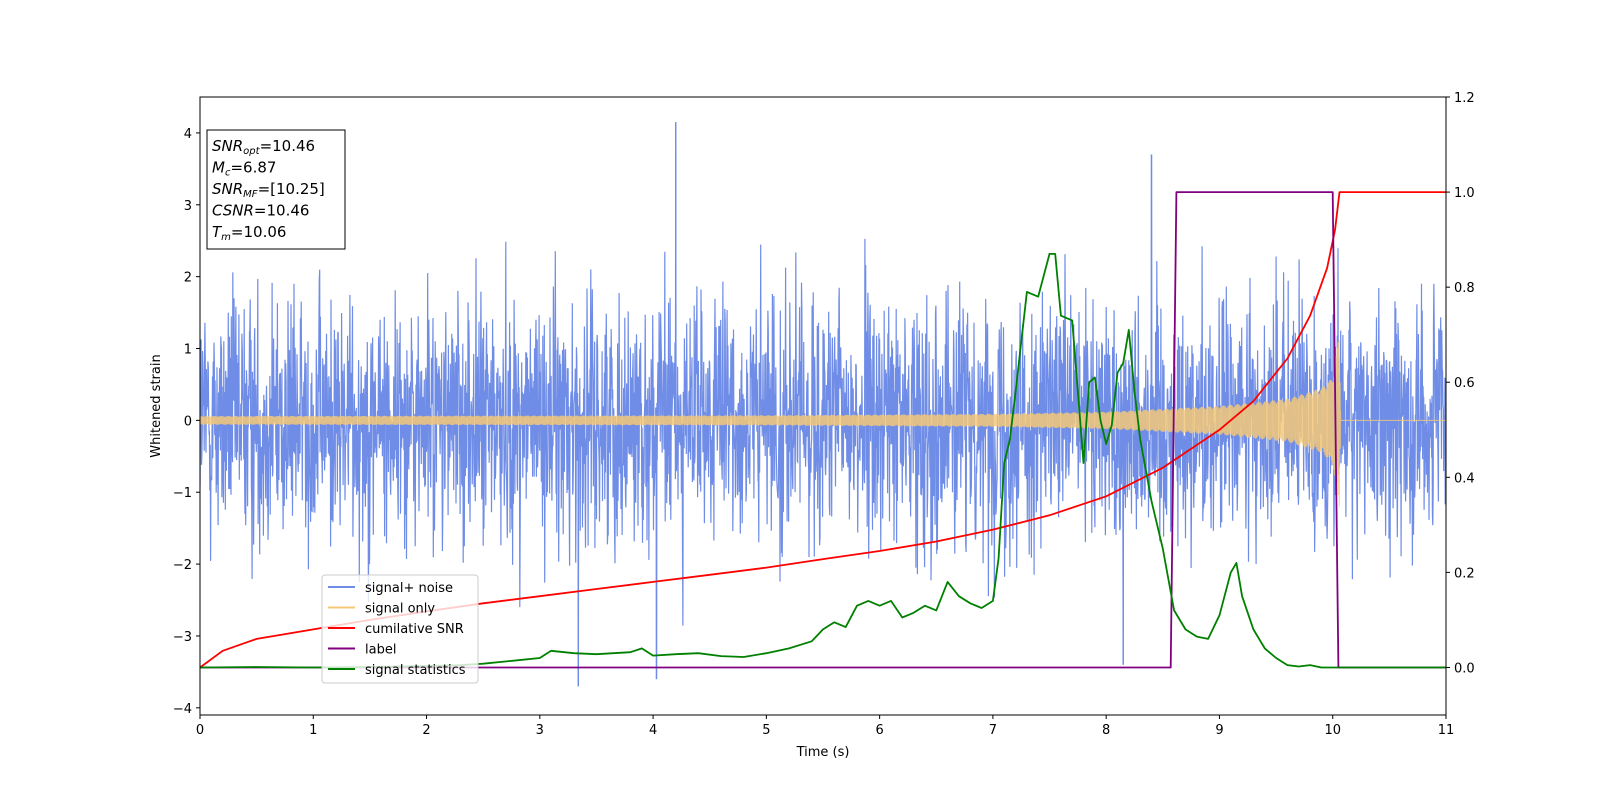  I want to click on x-tick-label: 4, so click(653, 730).